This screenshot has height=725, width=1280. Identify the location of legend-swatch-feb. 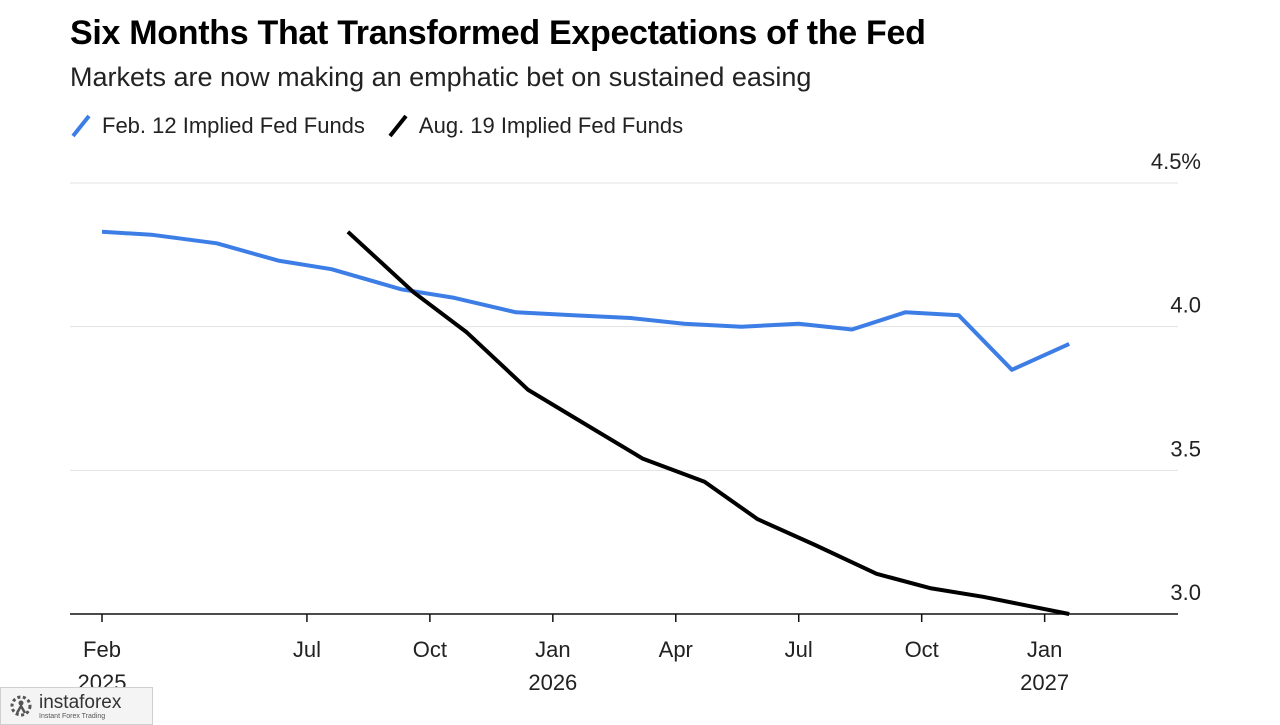
(81, 126).